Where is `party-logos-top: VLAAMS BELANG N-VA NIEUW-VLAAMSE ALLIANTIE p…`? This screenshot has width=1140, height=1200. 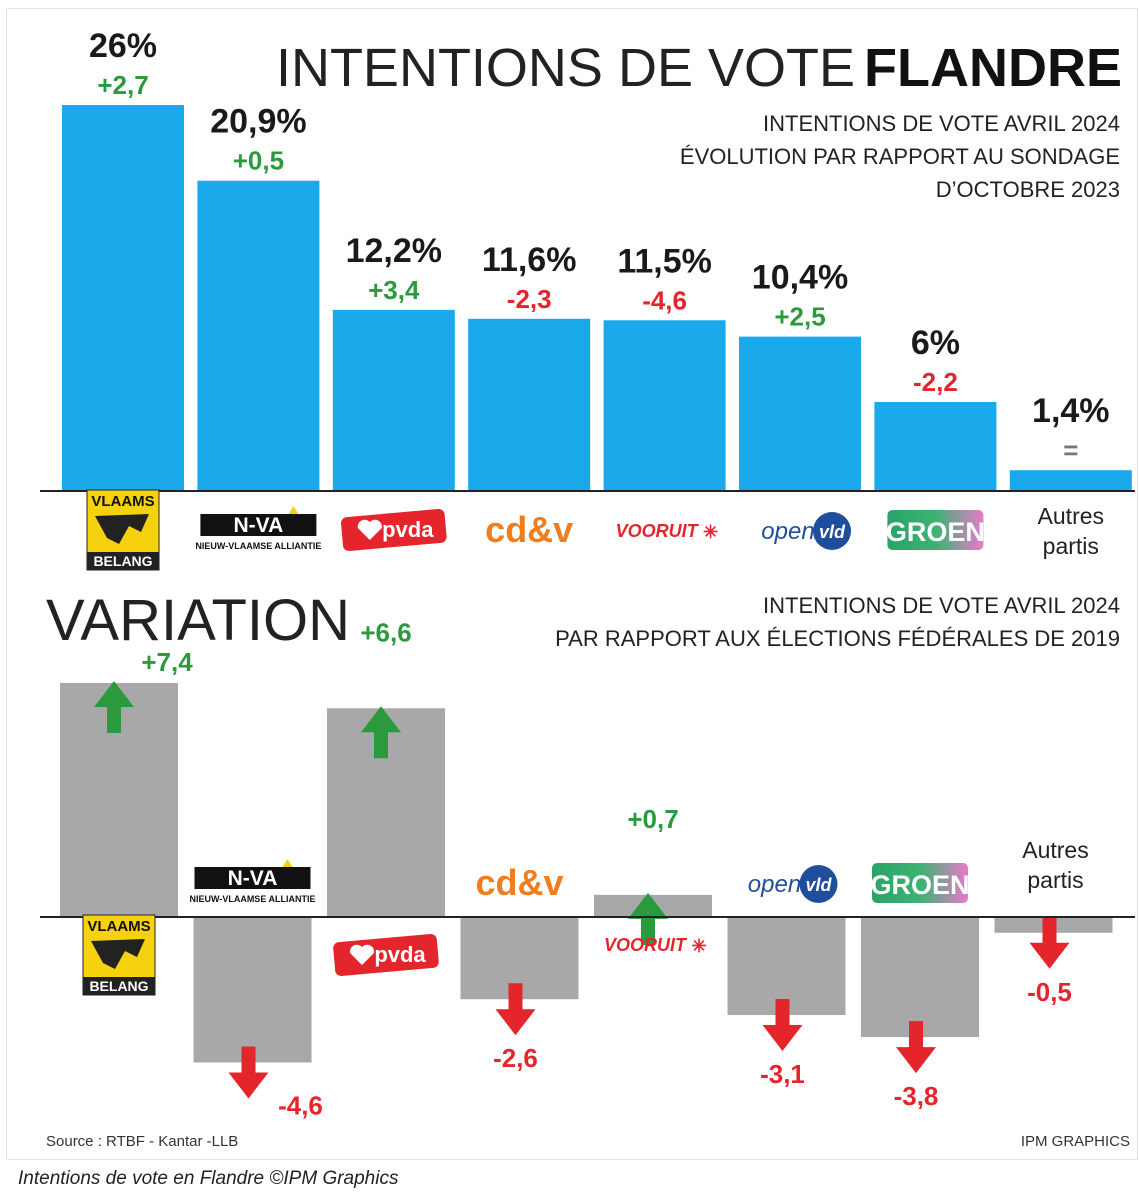
party-logos-top: VLAAMS BELANG N-VA NIEUW-VLAAMSE ALLIANTIE p… is located at coordinates (595, 530).